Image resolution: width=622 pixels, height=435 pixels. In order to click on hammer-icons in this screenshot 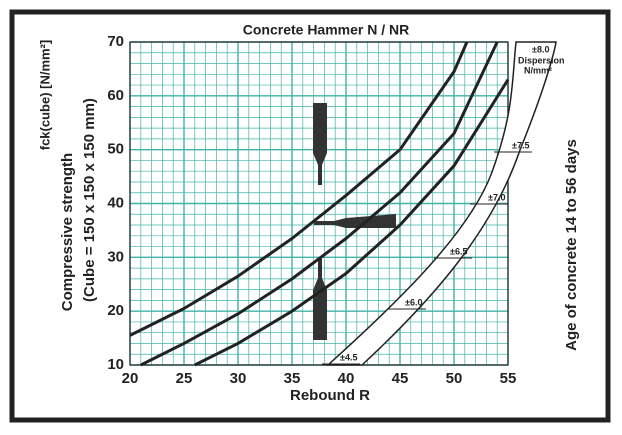, I will do `click(354, 221)`.